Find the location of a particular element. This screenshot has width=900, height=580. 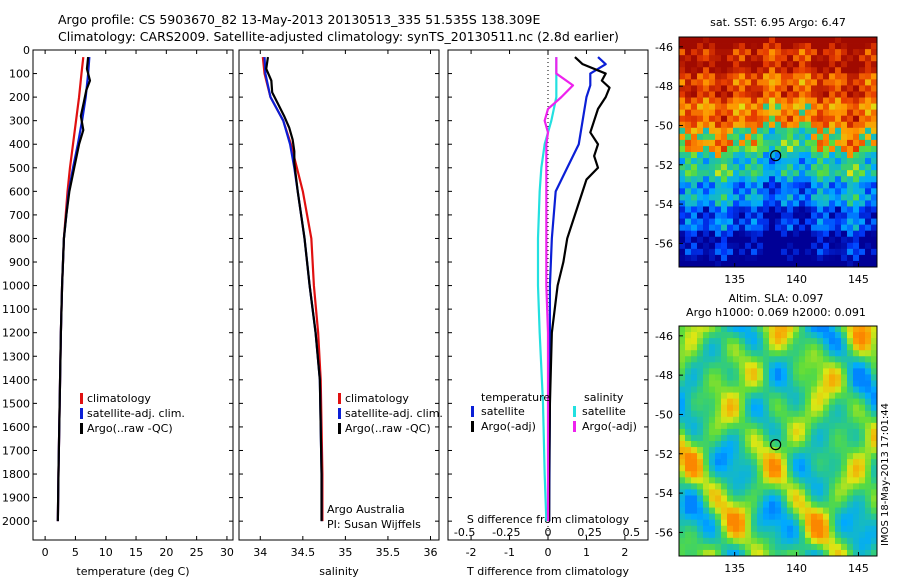

diff-legend-header: salinity is located at coordinates (604, 397).